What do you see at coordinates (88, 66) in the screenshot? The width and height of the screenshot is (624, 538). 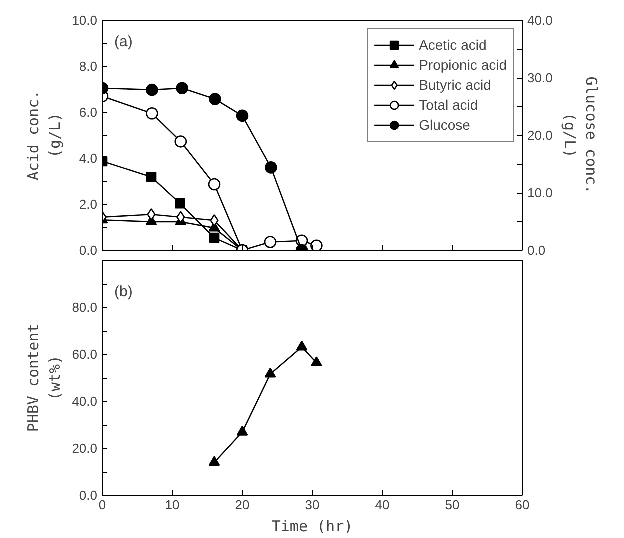 I see `y-tick-label: 8.0` at bounding box center [88, 66].